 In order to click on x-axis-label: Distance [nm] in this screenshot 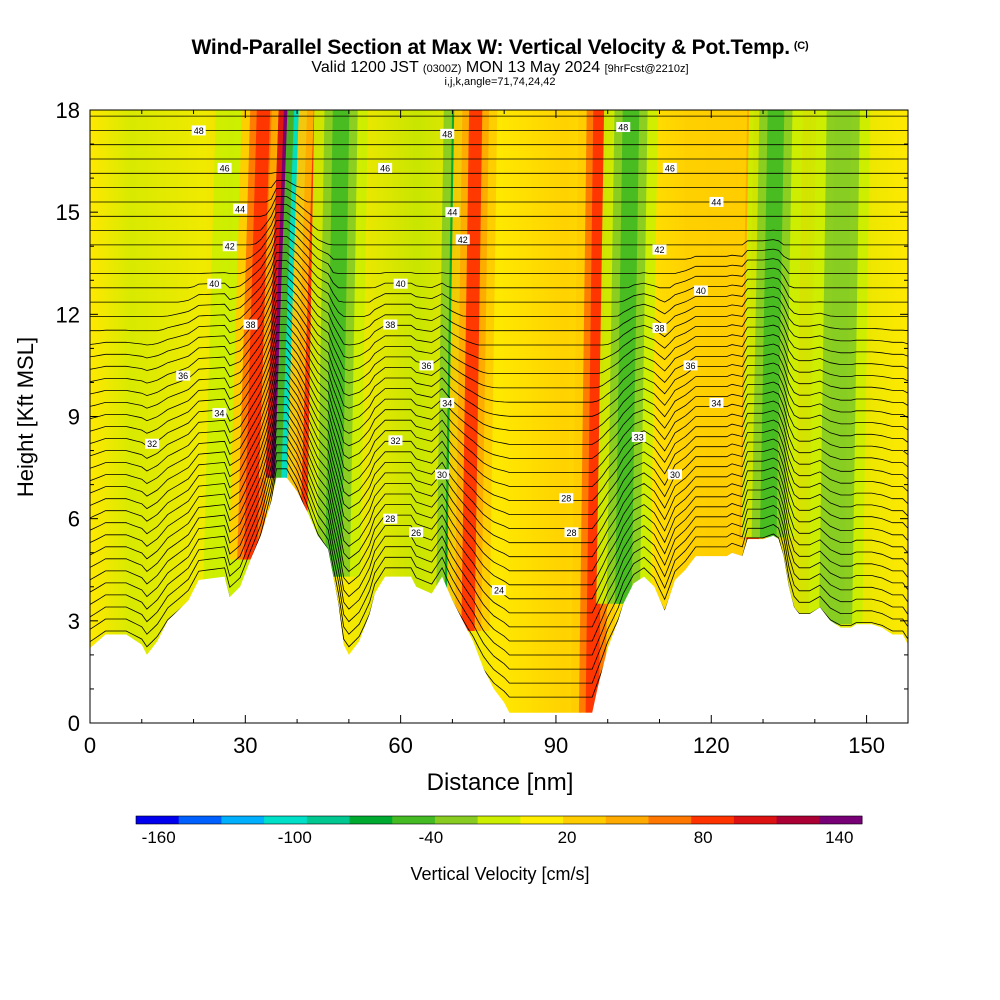, I will do `click(500, 782)`.